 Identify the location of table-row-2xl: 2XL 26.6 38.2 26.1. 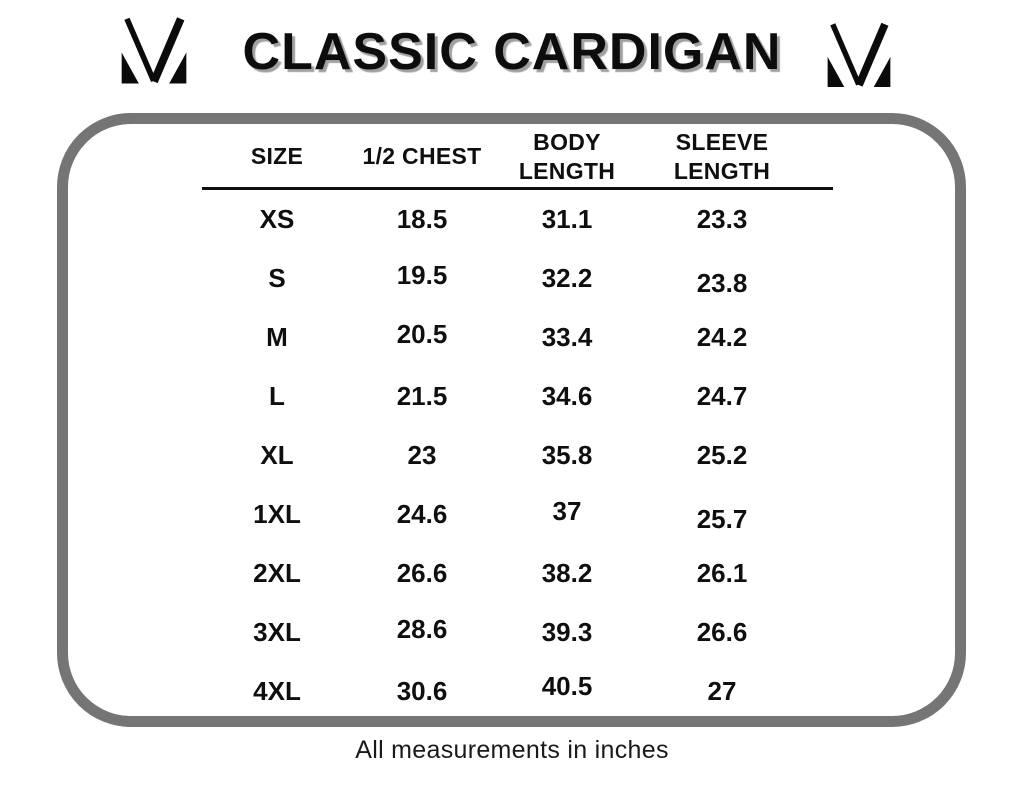
(522, 573).